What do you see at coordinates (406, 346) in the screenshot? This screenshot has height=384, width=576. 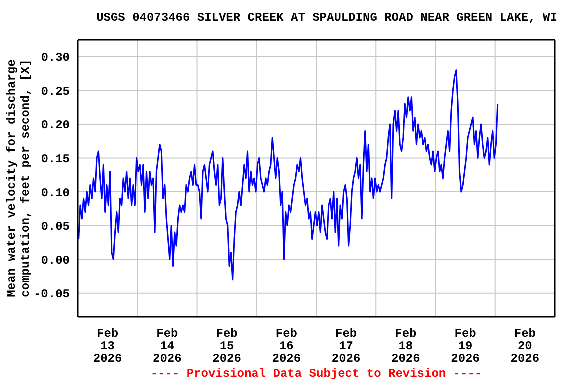 I see `x-tick-label: Feb 18 2026` at bounding box center [406, 346].